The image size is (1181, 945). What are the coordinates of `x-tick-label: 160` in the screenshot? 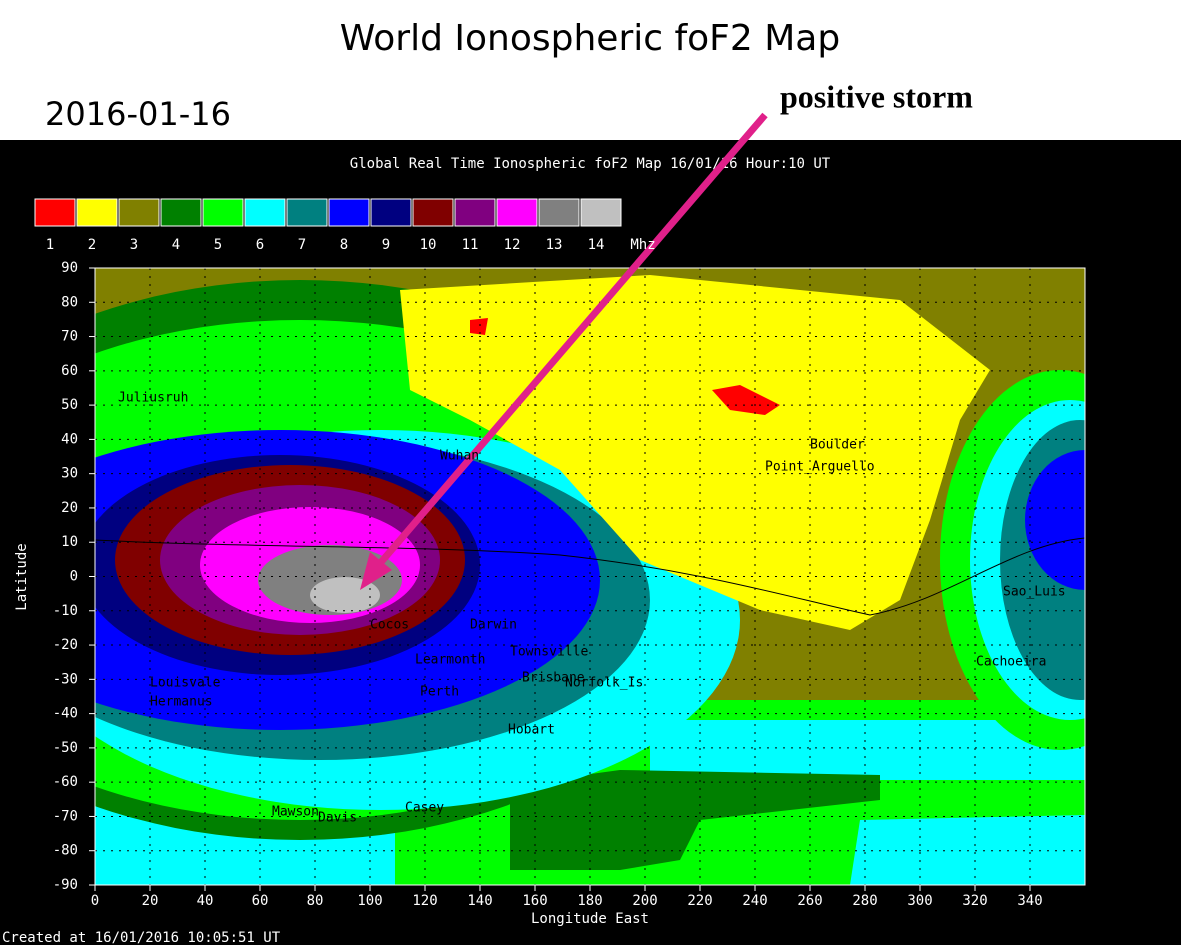 It's located at (534, 901).